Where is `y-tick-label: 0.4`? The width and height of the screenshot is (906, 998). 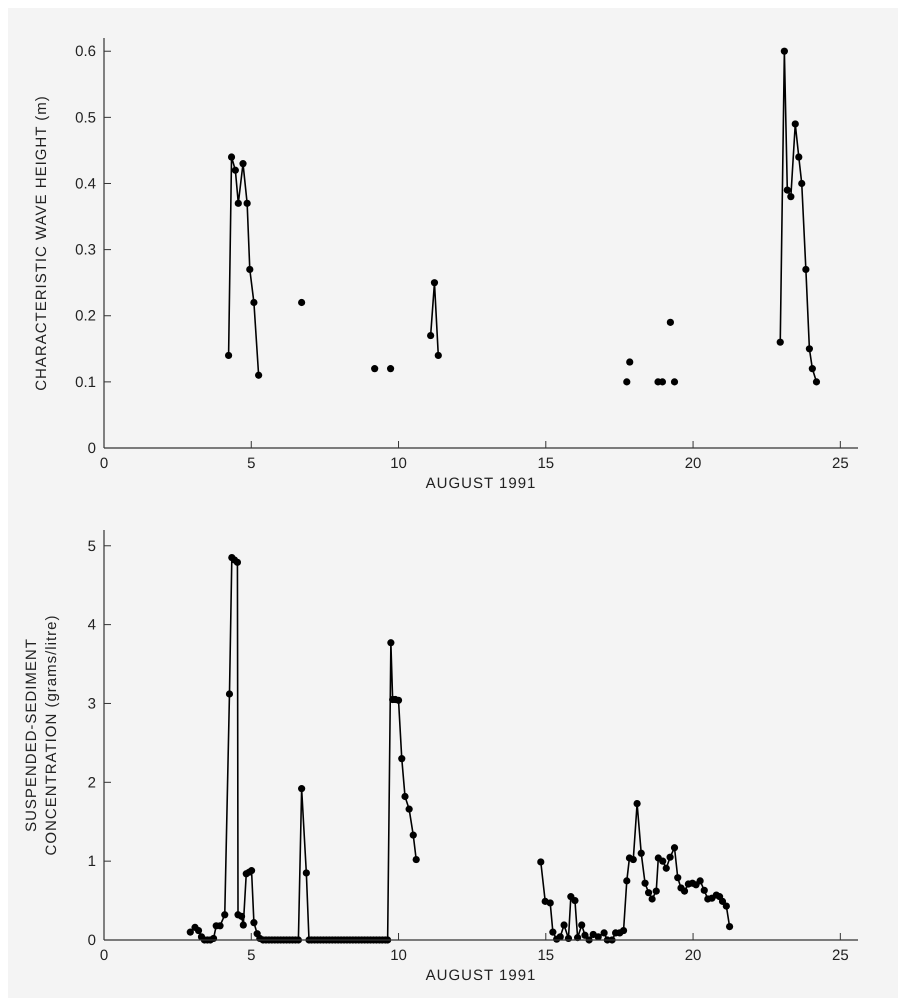 y-tick-label: 0.4 is located at coordinates (85, 183).